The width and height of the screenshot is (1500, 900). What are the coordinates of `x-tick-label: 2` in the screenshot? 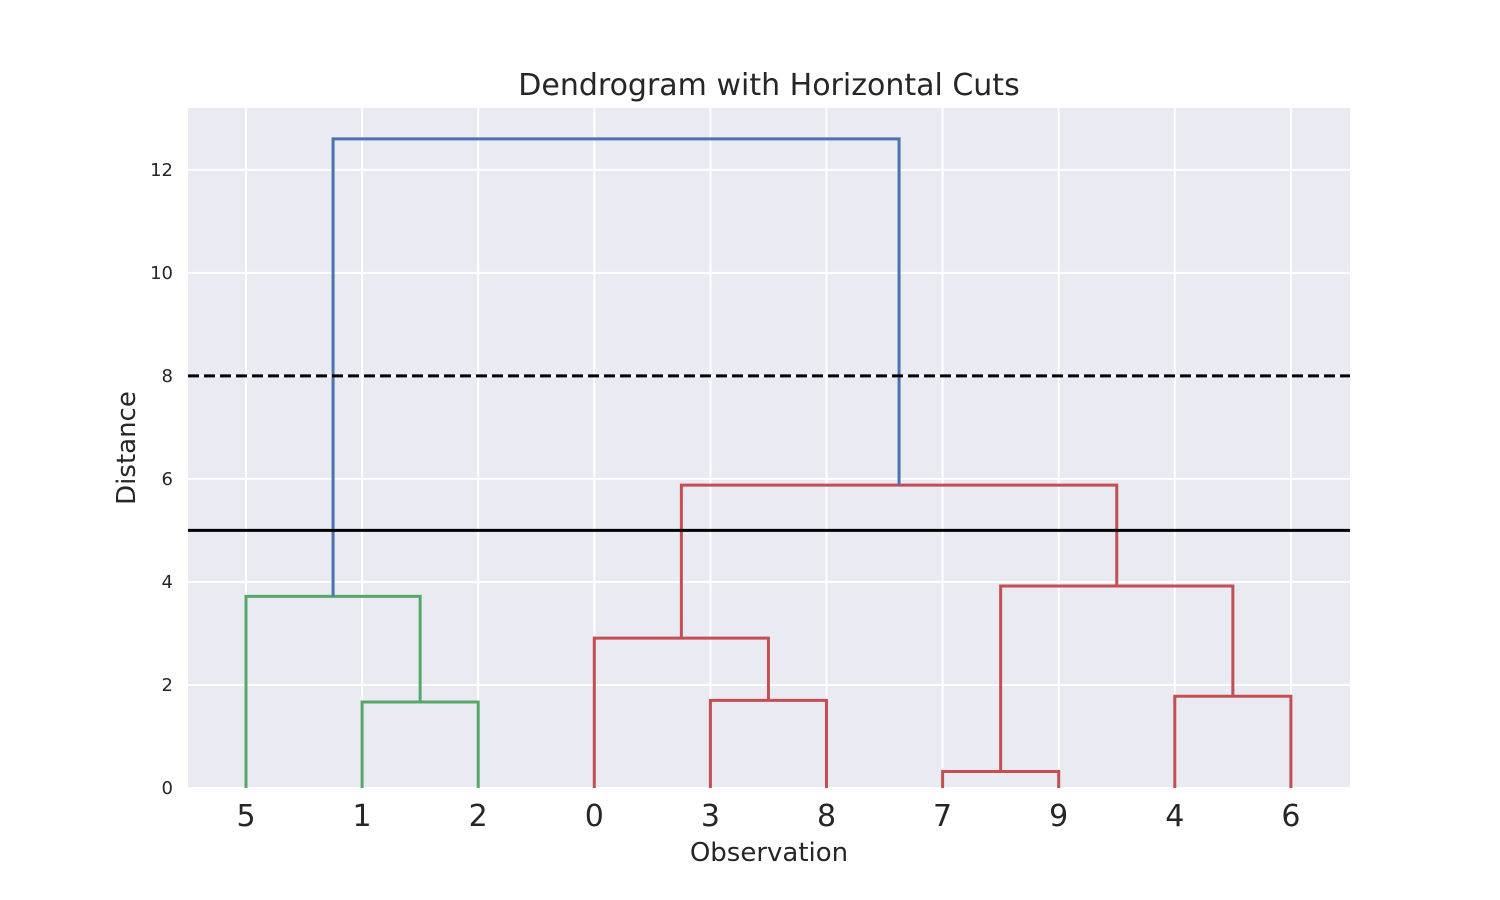 It's located at (478, 816).